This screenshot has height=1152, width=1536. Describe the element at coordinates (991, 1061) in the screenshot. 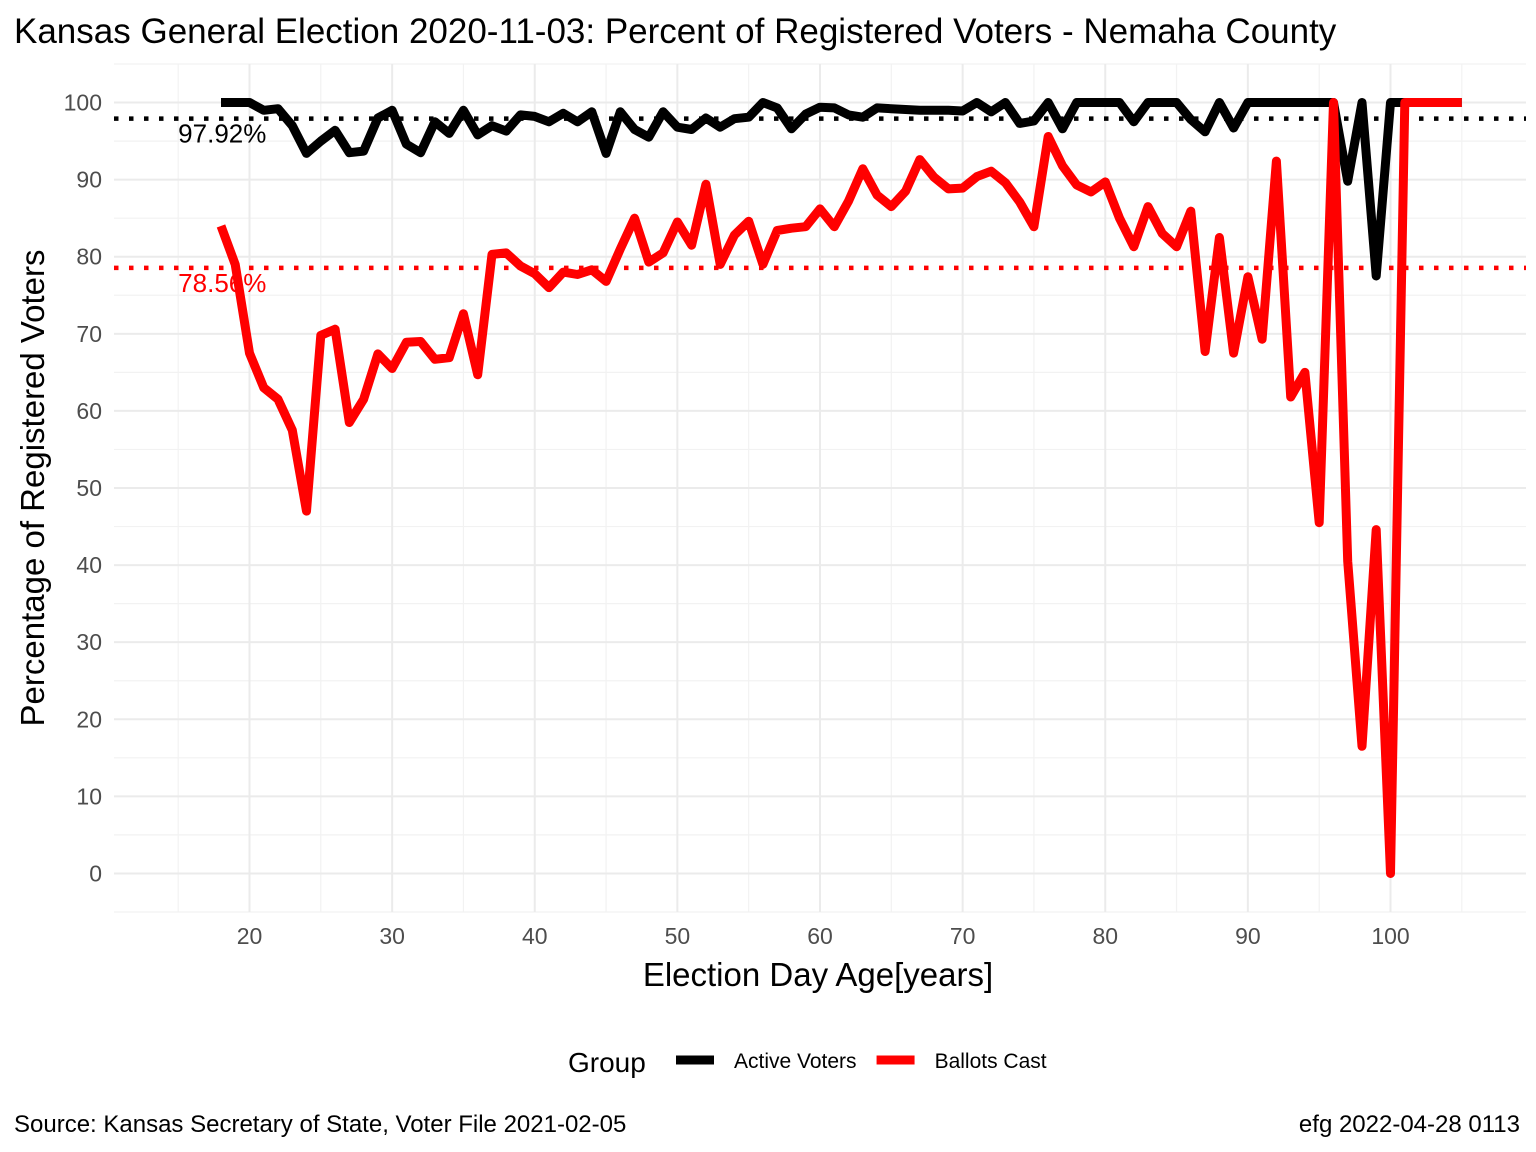

I see `legend-label: Ballots Cast` at that location.